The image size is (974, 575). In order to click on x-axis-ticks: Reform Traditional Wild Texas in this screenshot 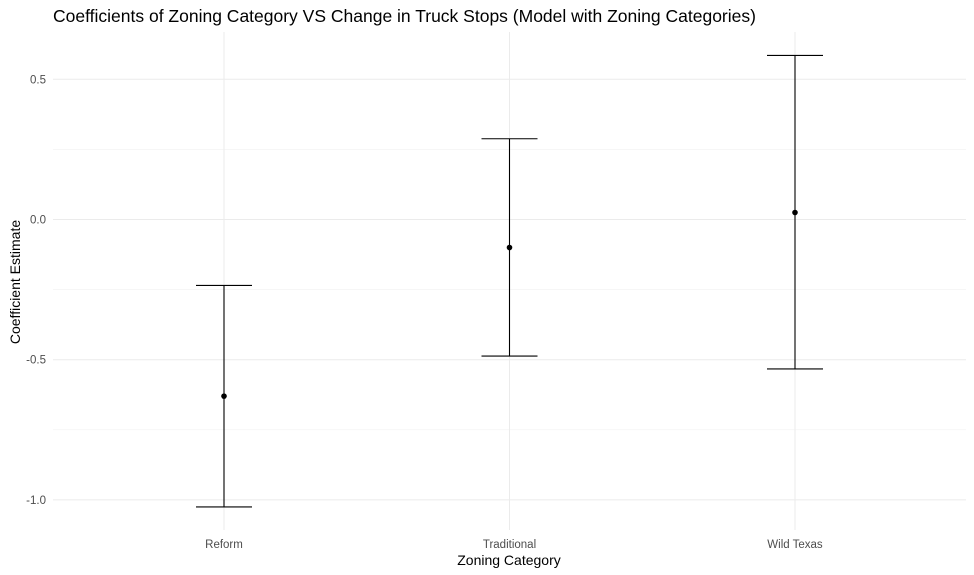, I will do `click(514, 545)`.